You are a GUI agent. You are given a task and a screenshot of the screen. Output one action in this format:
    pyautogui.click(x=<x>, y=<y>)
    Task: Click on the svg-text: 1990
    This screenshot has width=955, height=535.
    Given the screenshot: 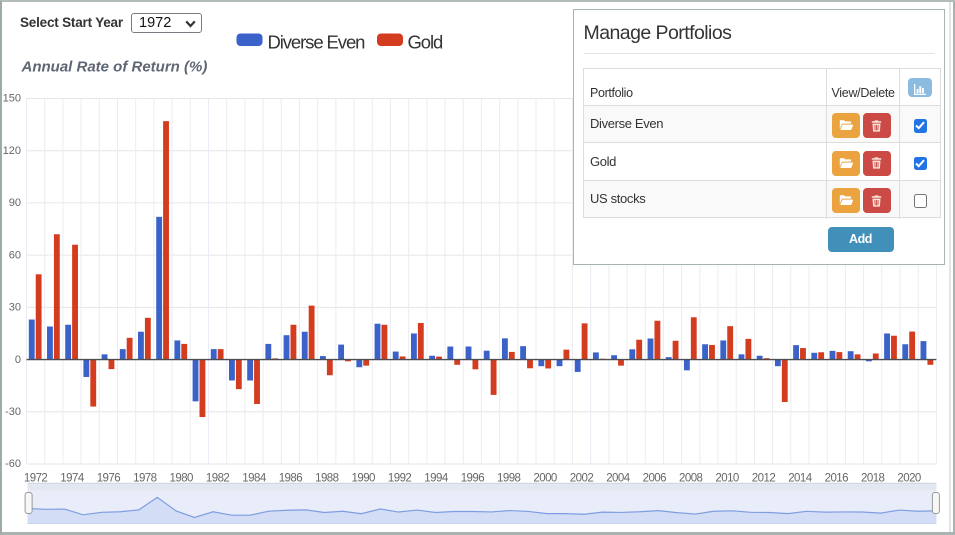 What is the action you would take?
    pyautogui.click(x=364, y=479)
    